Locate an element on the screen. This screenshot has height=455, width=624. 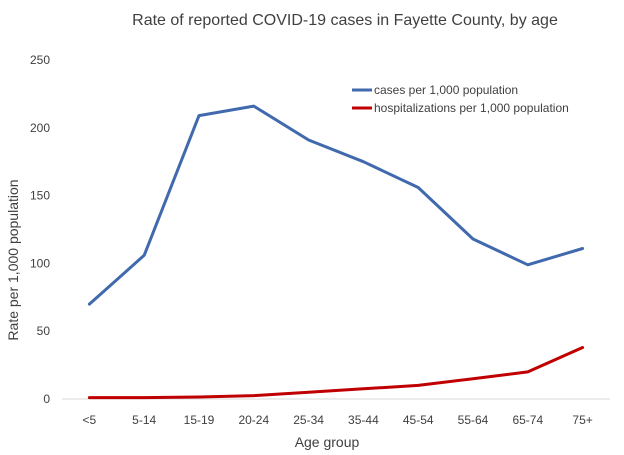
x-tick-label: 75+ is located at coordinates (582, 420).